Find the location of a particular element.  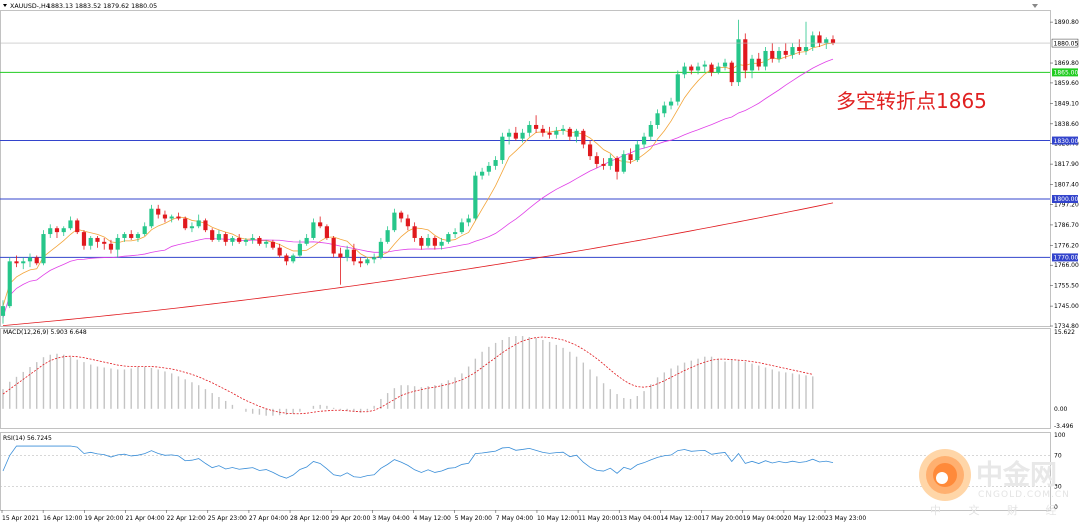

watermark-tagline: 中 文 财 经 新 媒 体 is located at coordinates (1005, 510).